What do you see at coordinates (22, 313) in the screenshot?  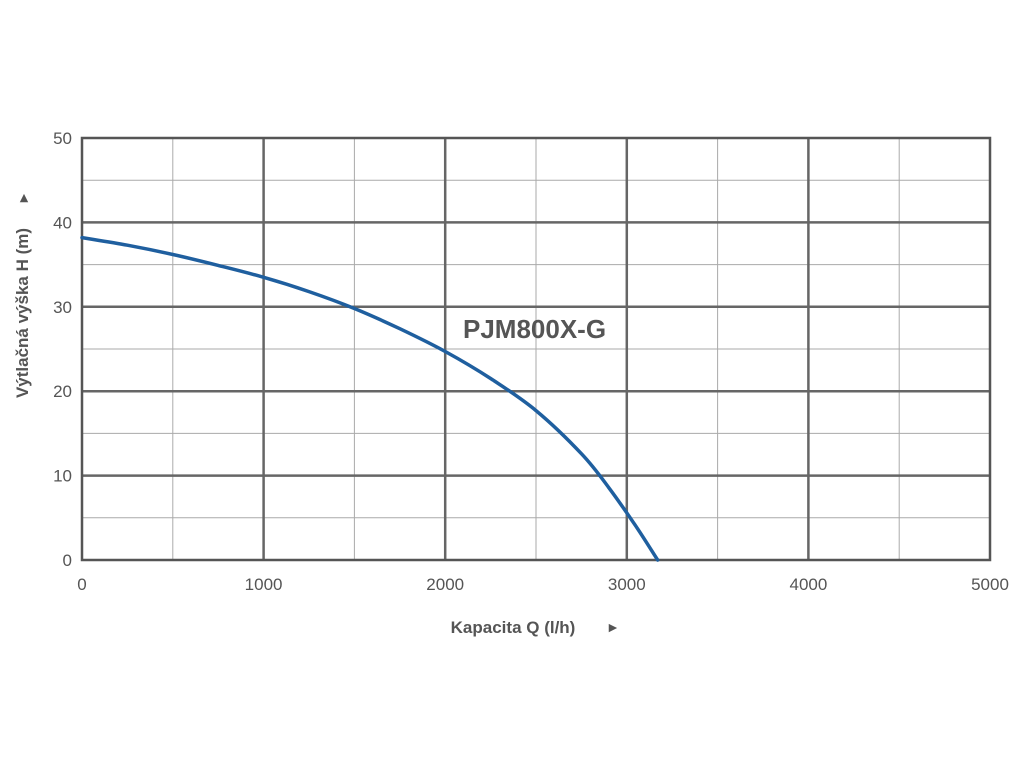 I see `y-axis-title: Výtlačná výška H (m)` at bounding box center [22, 313].